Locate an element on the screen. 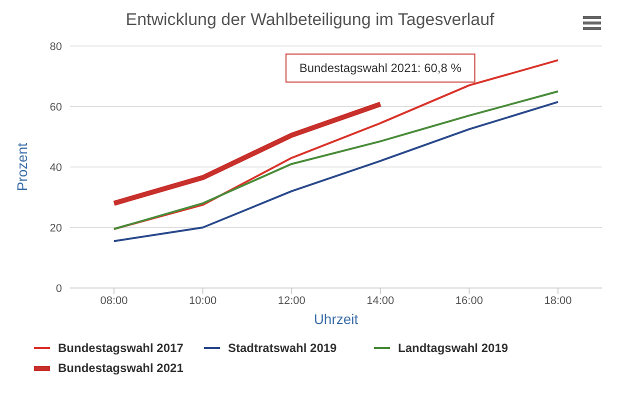 This screenshot has height=402, width=620. y-tick-label: 20 is located at coordinates (56, 228).